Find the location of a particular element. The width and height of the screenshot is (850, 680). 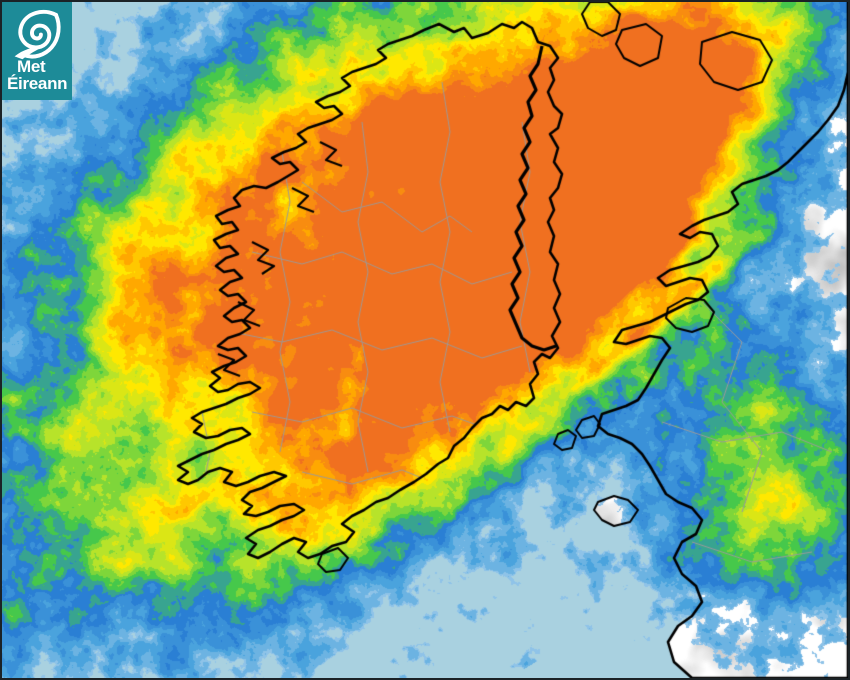

logo-line-1: Met is located at coordinates (31, 66).